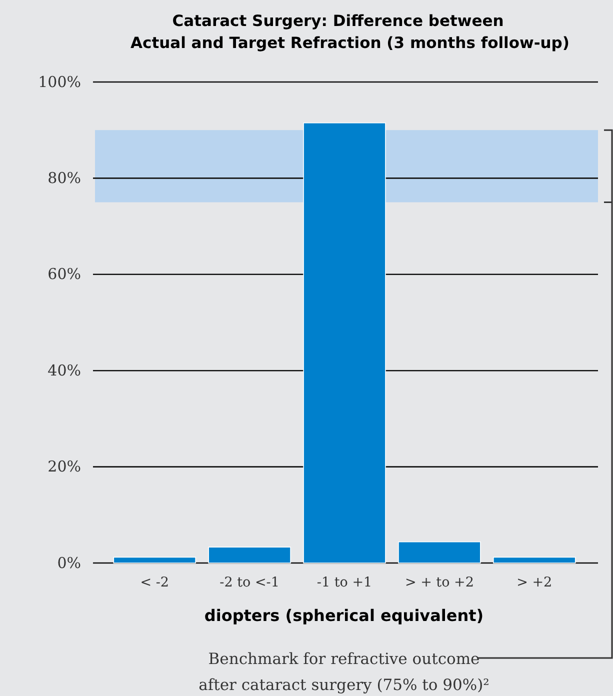 This screenshot has width=613, height=696. Describe the element at coordinates (439, 582) in the screenshot. I see `x-tick-label: > + to +2` at that location.